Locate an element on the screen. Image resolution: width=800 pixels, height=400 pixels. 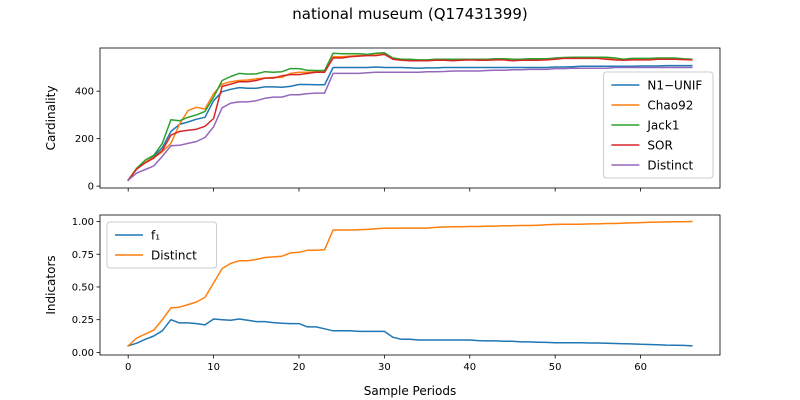
x-tick-label-1-6: 60 is located at coordinates (640, 367).